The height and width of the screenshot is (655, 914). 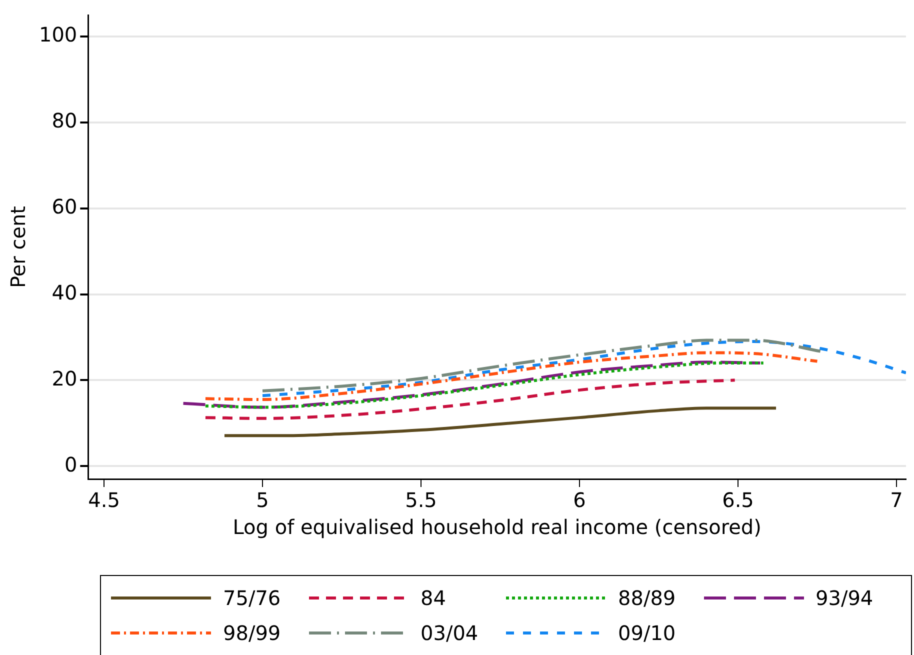 What do you see at coordinates (252, 598) in the screenshot?
I see `legend-label: 75/76` at bounding box center [252, 598].